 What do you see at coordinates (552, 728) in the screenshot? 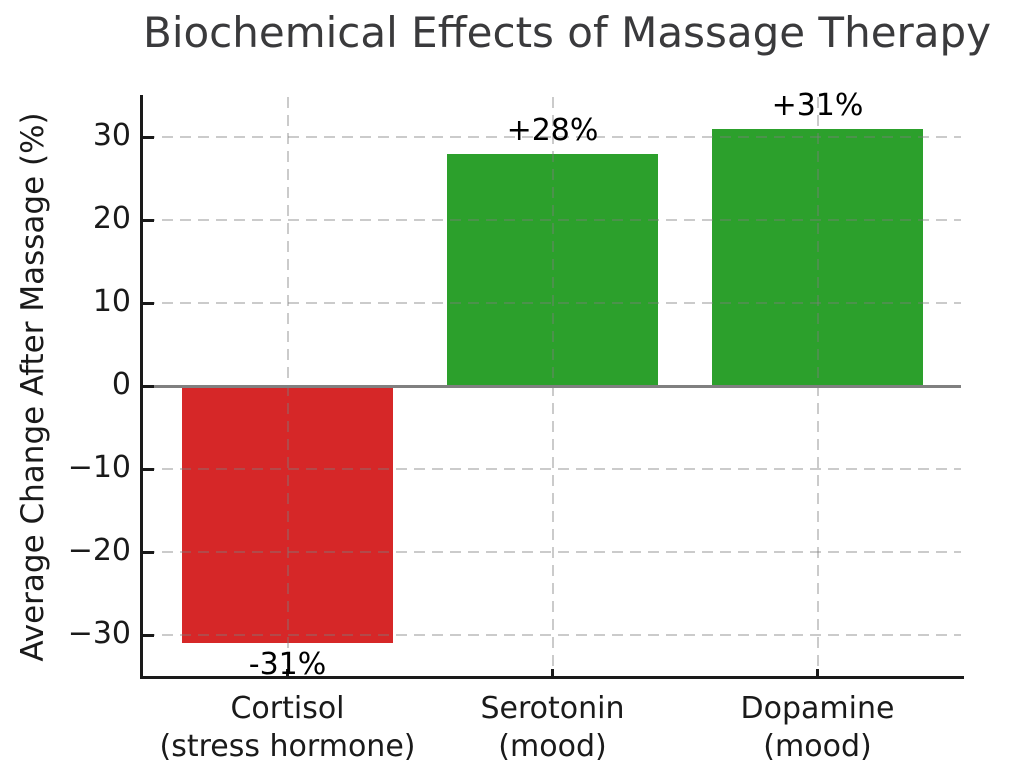
I see `x-tick-label-serotonin: Serotonin (mood)` at bounding box center [552, 728].